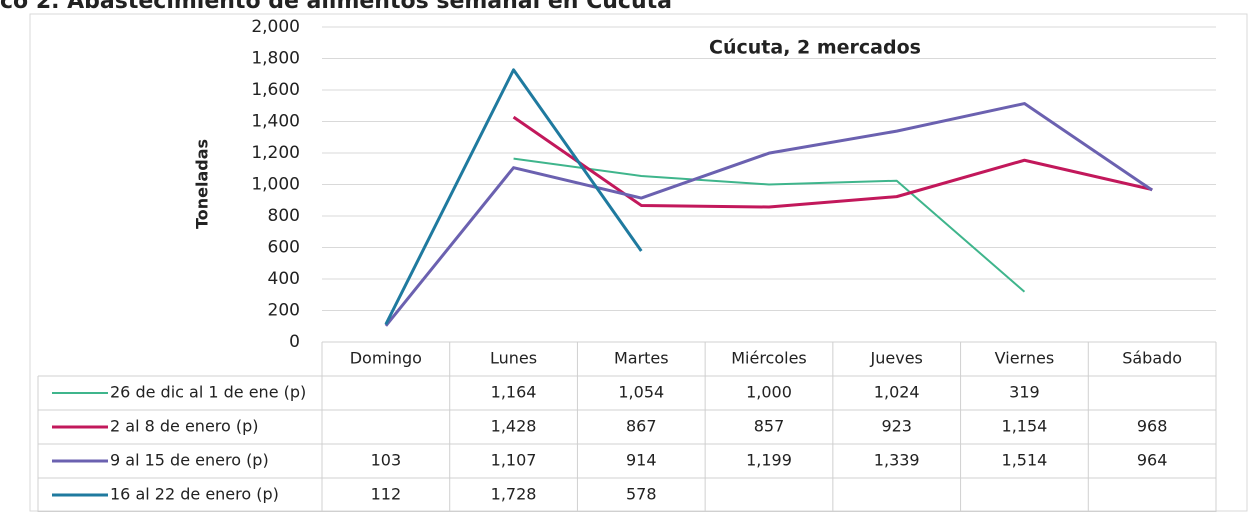  I want to click on x-tick-label: Miércoles, so click(769, 358).